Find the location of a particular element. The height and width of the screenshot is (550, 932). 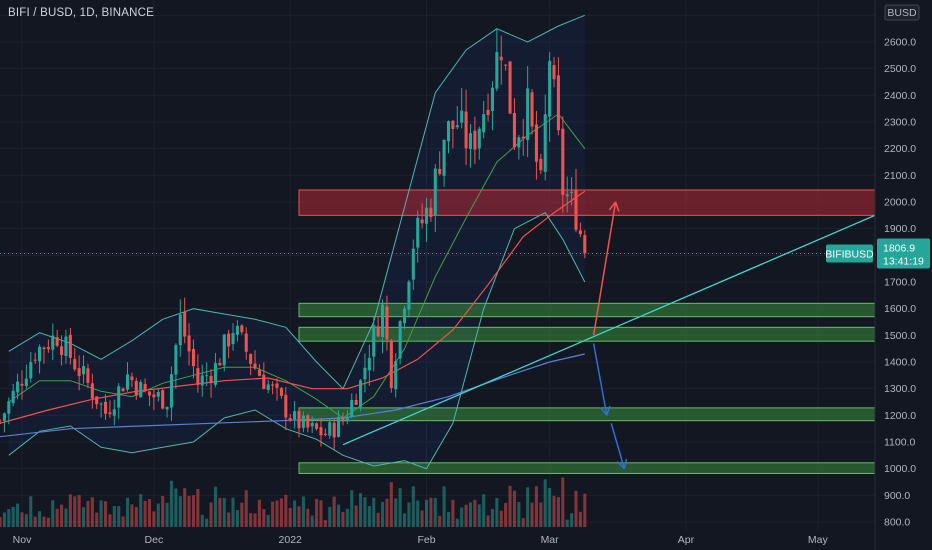

price-badge is located at coordinates (903, 253).